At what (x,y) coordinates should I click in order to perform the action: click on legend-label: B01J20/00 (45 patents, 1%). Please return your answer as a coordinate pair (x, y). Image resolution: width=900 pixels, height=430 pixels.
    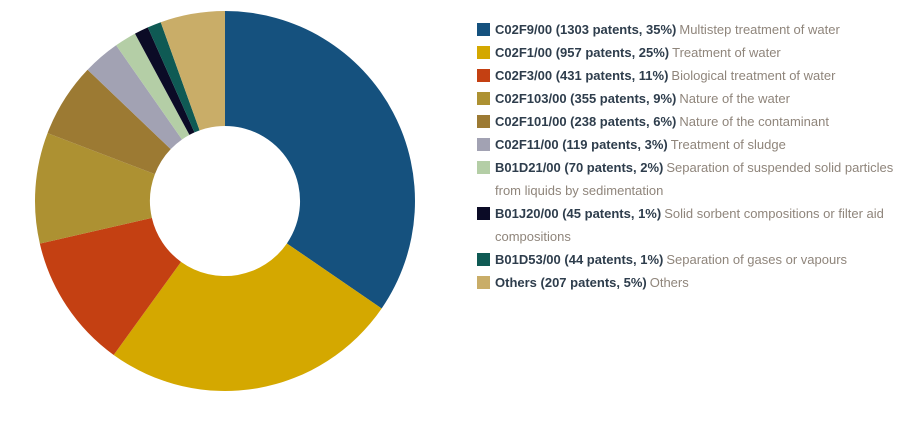
    Looking at the image, I should click on (578, 213).